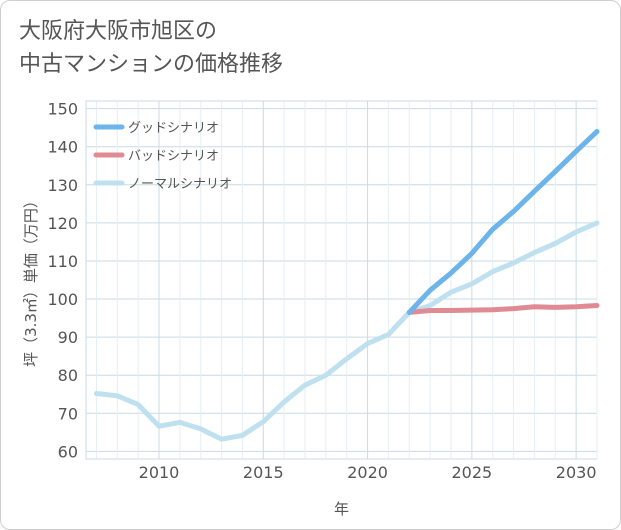 The height and width of the screenshot is (530, 621). I want to click on legend-label: バッドシナリオ, so click(173, 156).